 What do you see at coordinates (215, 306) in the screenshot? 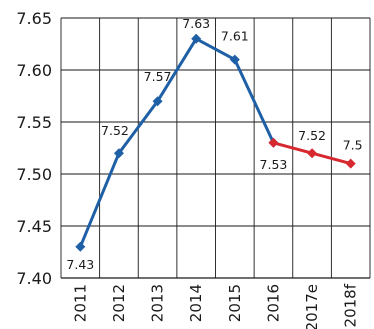
I see `x-axis-tick-labels: 2011 2012 2013 2014 2015 2016 2017e 2018f` at bounding box center [215, 306].